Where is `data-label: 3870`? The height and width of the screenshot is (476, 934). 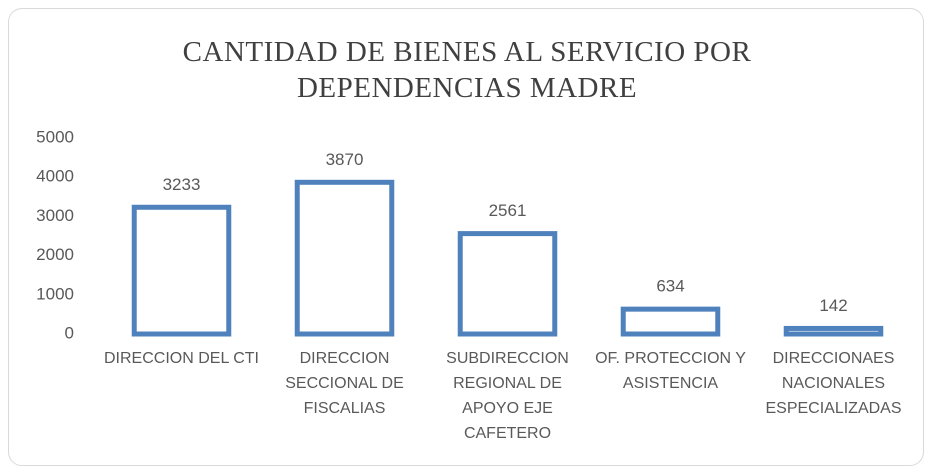 data-label: 3870 is located at coordinates (345, 159).